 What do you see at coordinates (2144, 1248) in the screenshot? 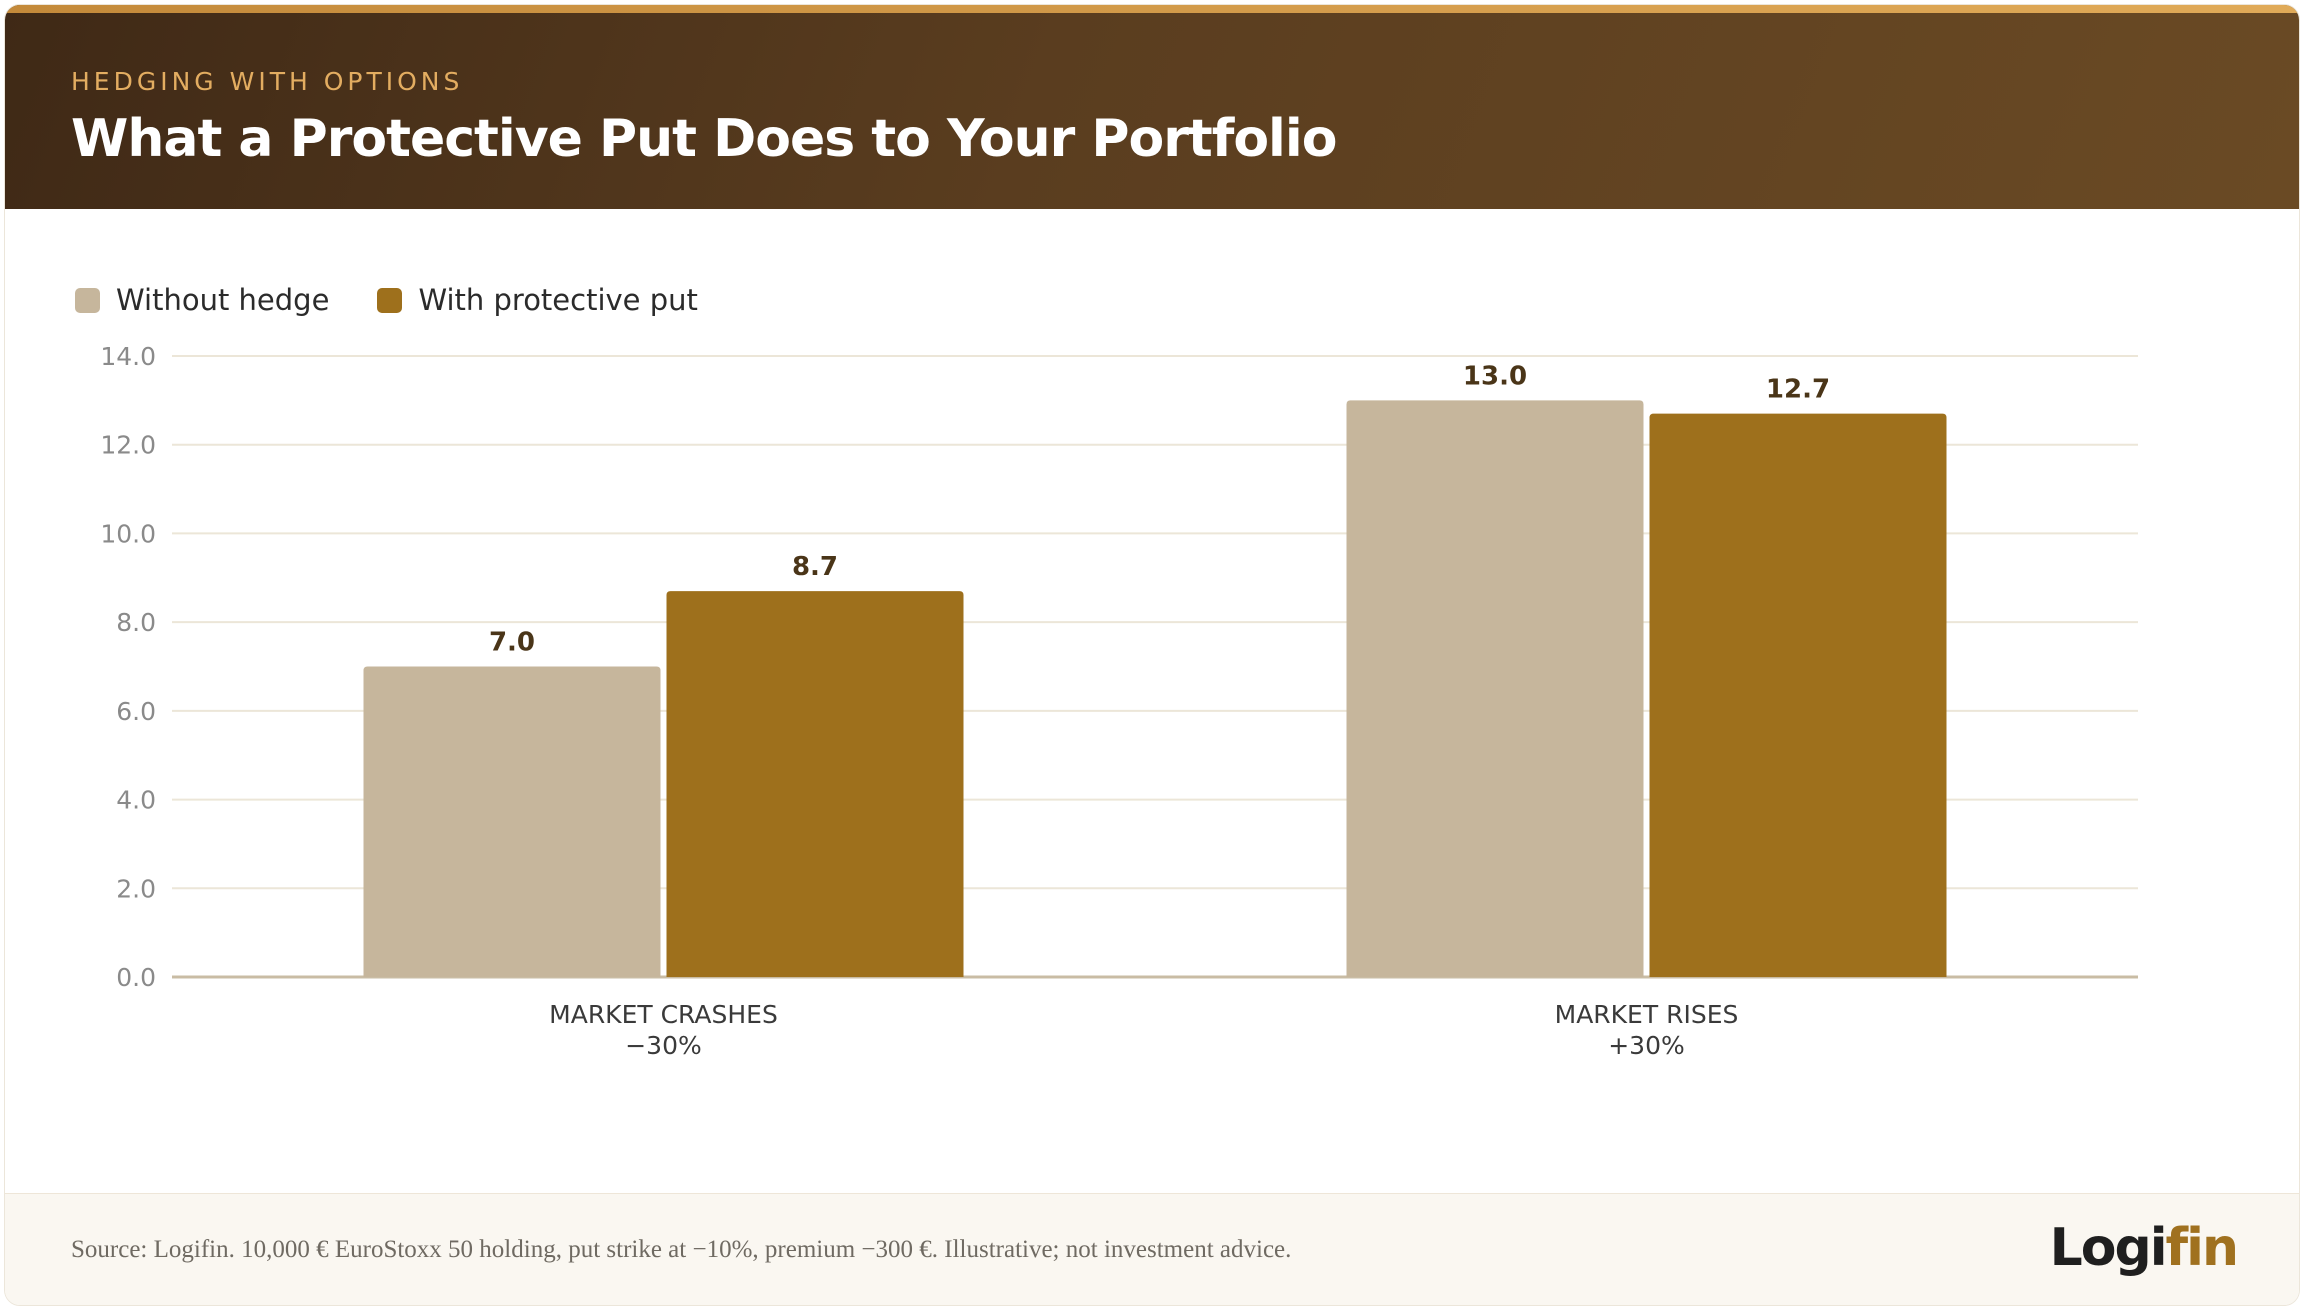
I see `logifin-logo: Logifin` at bounding box center [2144, 1248].